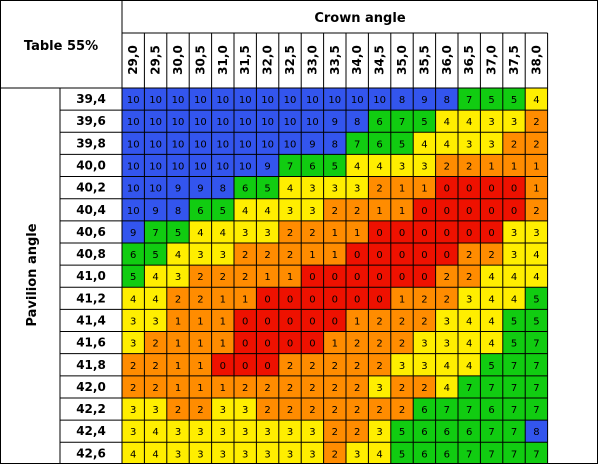 This screenshot has width=598, height=464. Describe the element at coordinates (91, 165) in the screenshot. I see `y-tick-label: 40,0` at that location.